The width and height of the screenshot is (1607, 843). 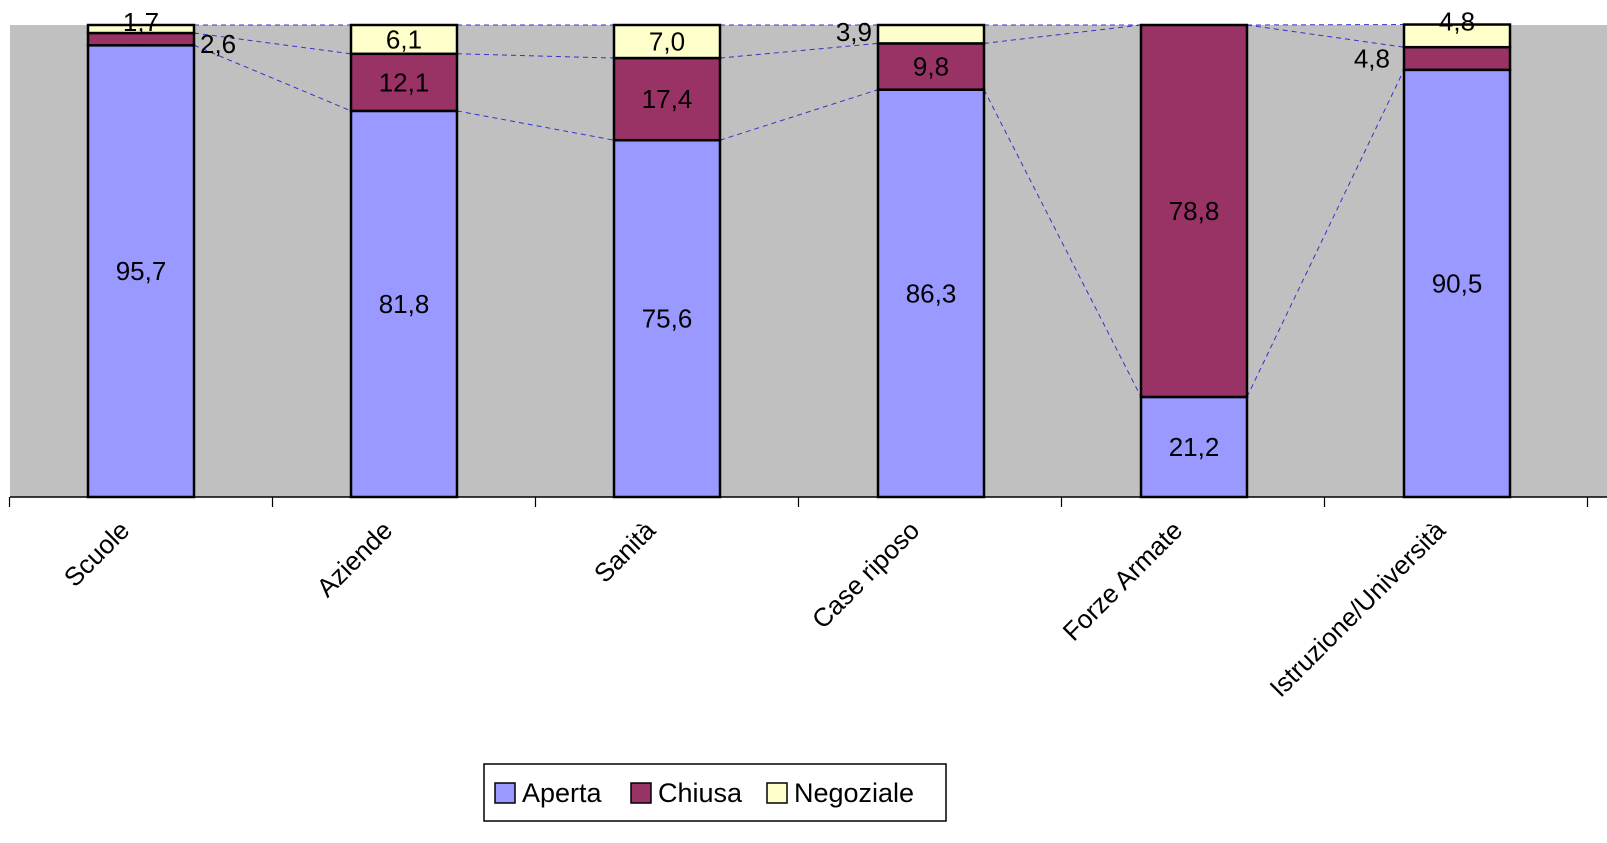 I want to click on bar-negoziale-scuole, so click(x=141, y=29).